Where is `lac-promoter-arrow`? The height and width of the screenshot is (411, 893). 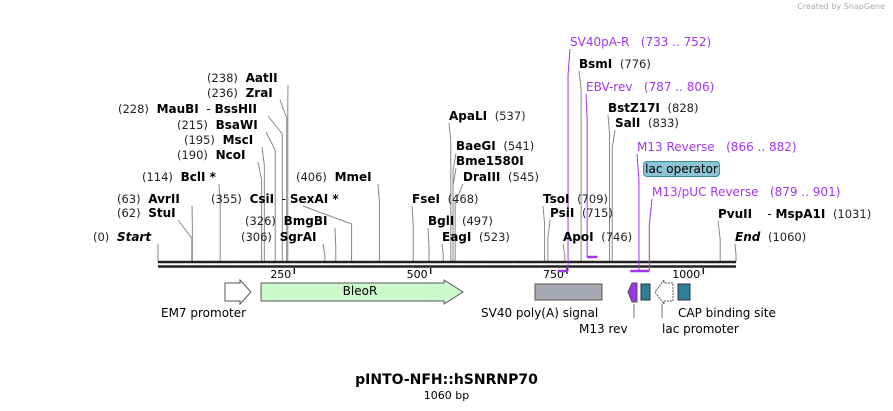
lac-promoter-arrow is located at coordinates (664, 292).